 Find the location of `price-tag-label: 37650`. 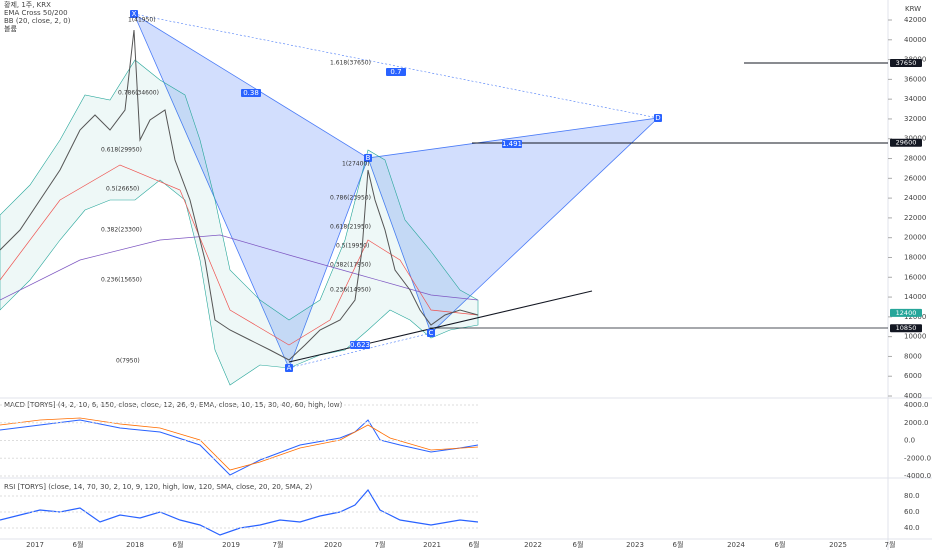

price-tag-label: 37650 is located at coordinates (906, 63).